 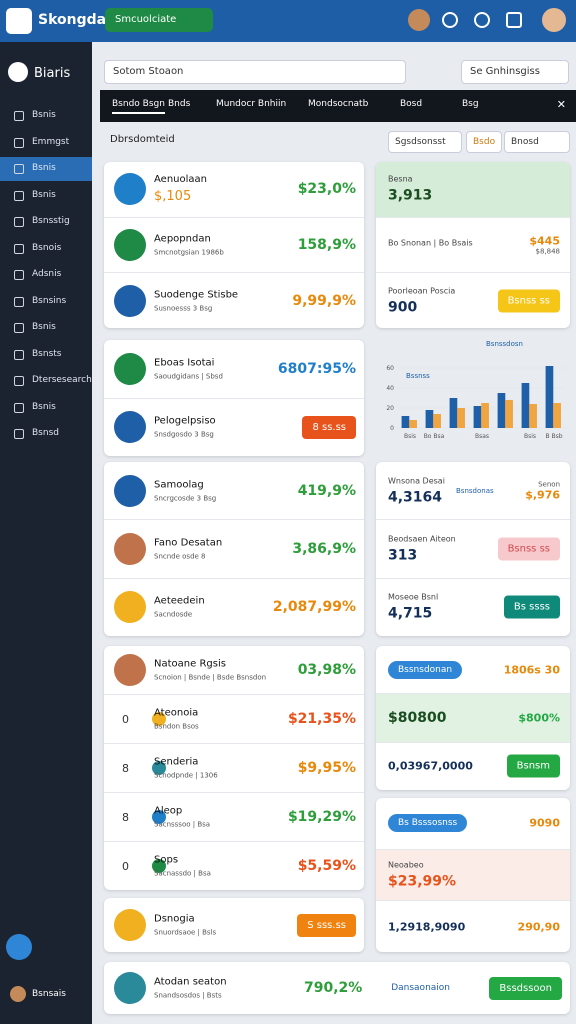 I want to click on row-title: Sops, so click(x=166, y=860).